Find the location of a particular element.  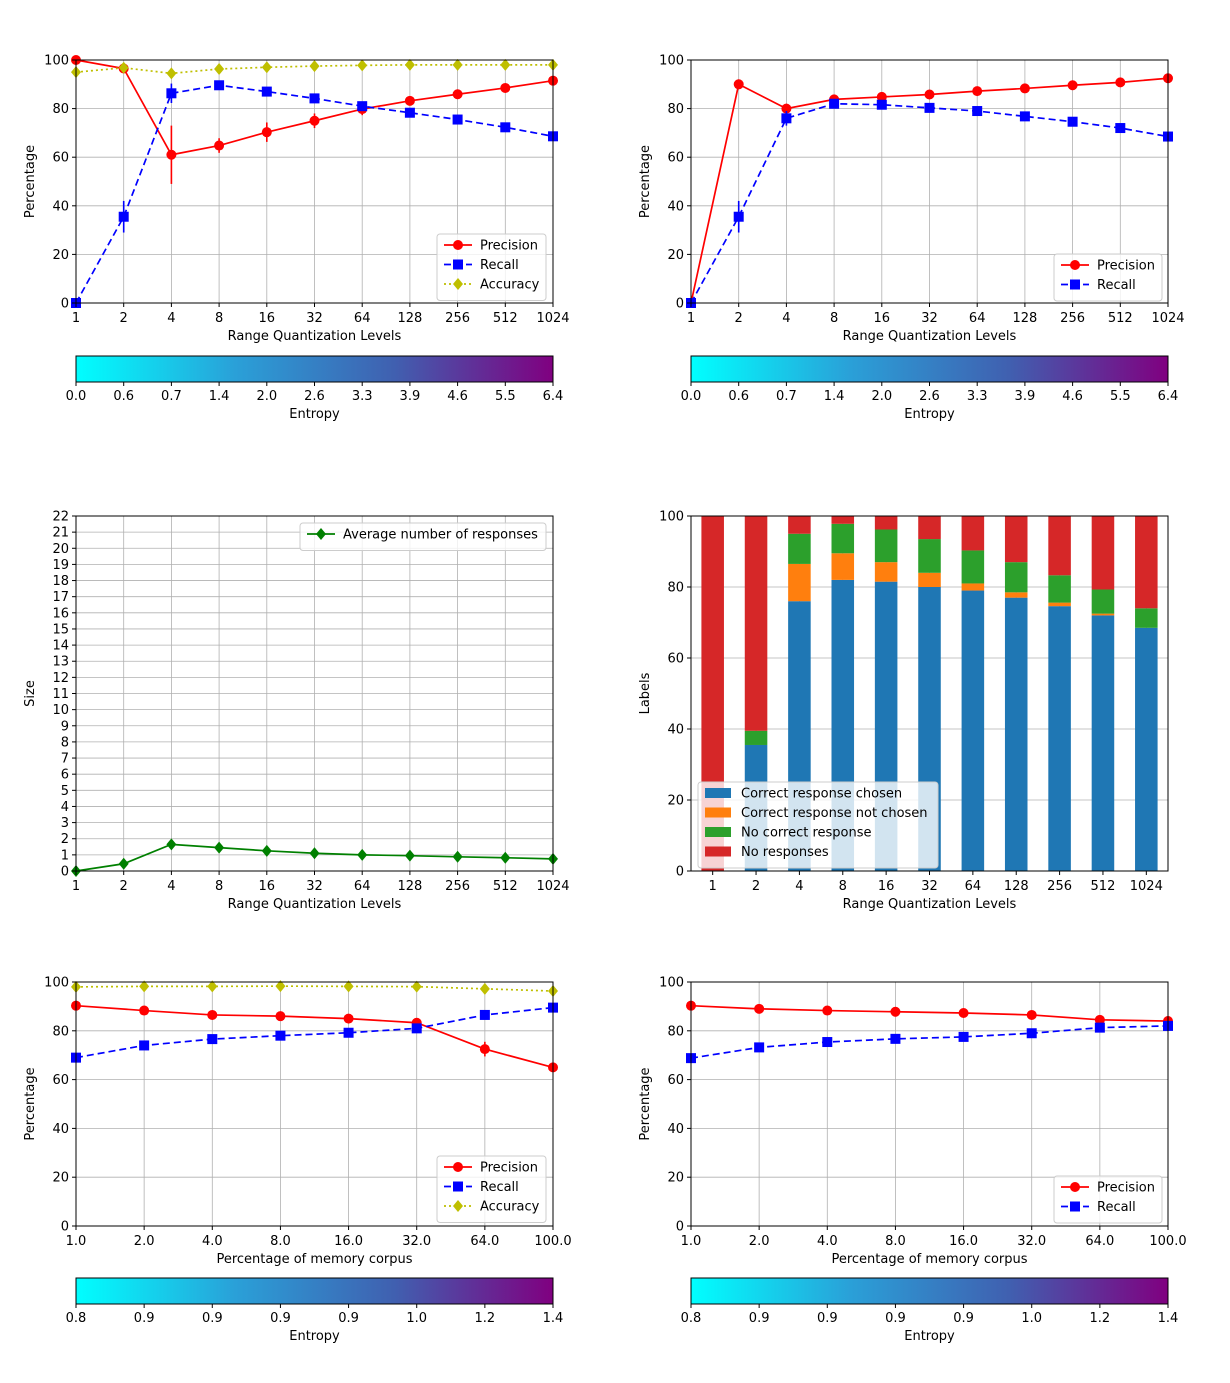

axes-frame is located at coordinates (314, 1104).